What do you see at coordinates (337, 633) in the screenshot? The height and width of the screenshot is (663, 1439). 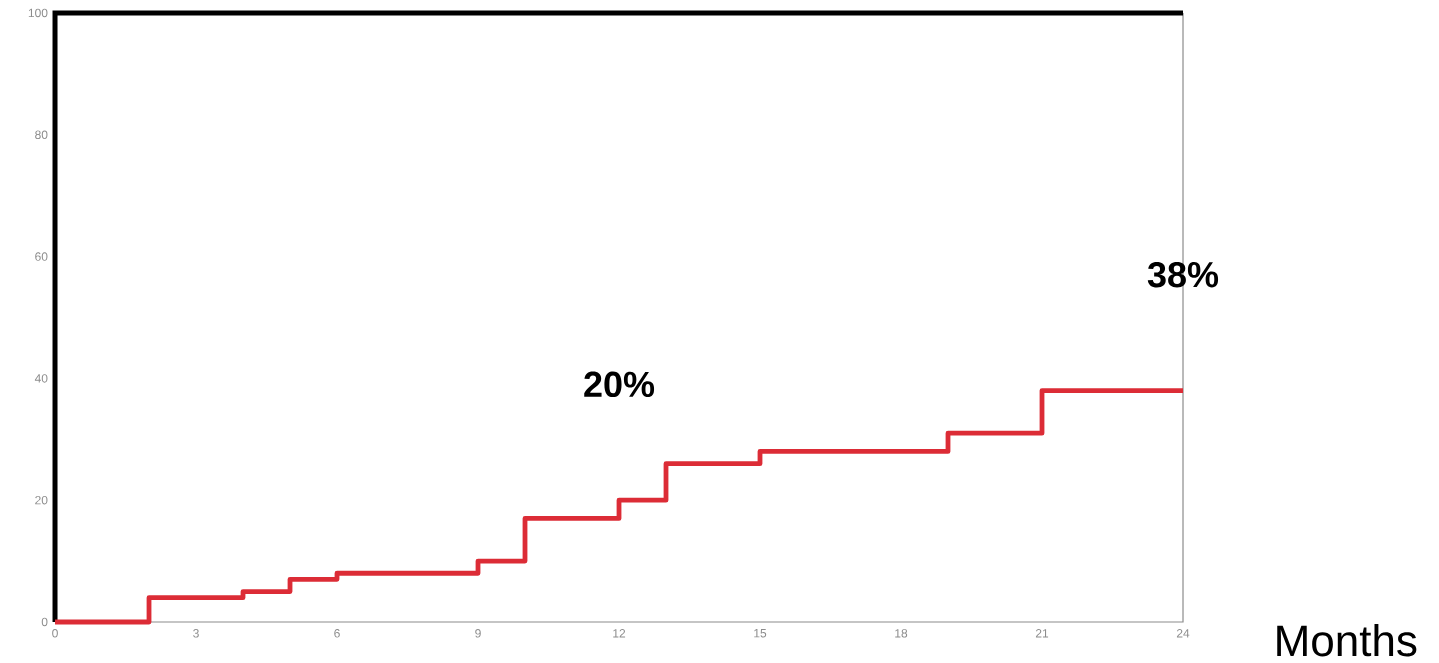 I see `x-tick-label: 6` at bounding box center [337, 633].